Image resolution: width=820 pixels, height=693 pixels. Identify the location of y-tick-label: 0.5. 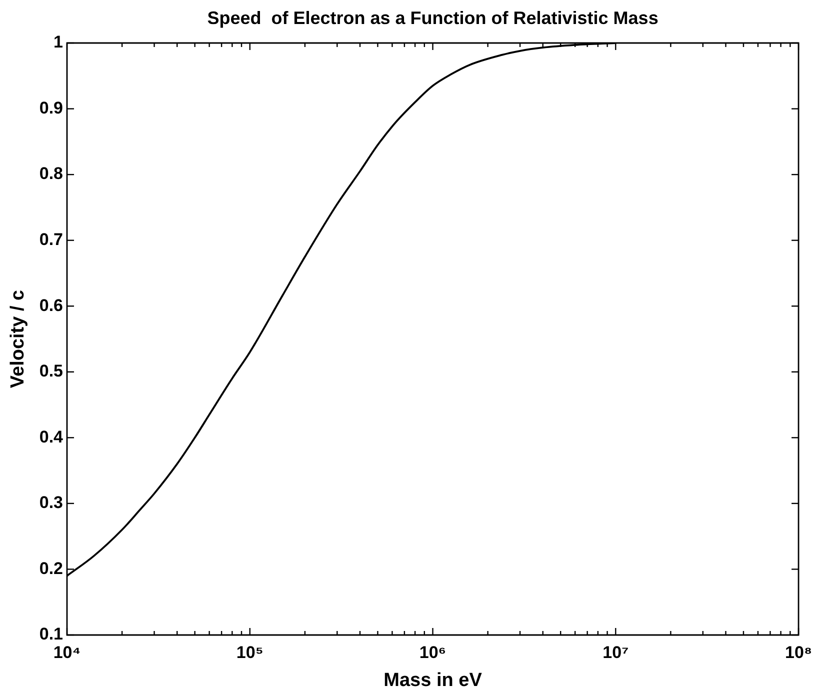
(51, 371).